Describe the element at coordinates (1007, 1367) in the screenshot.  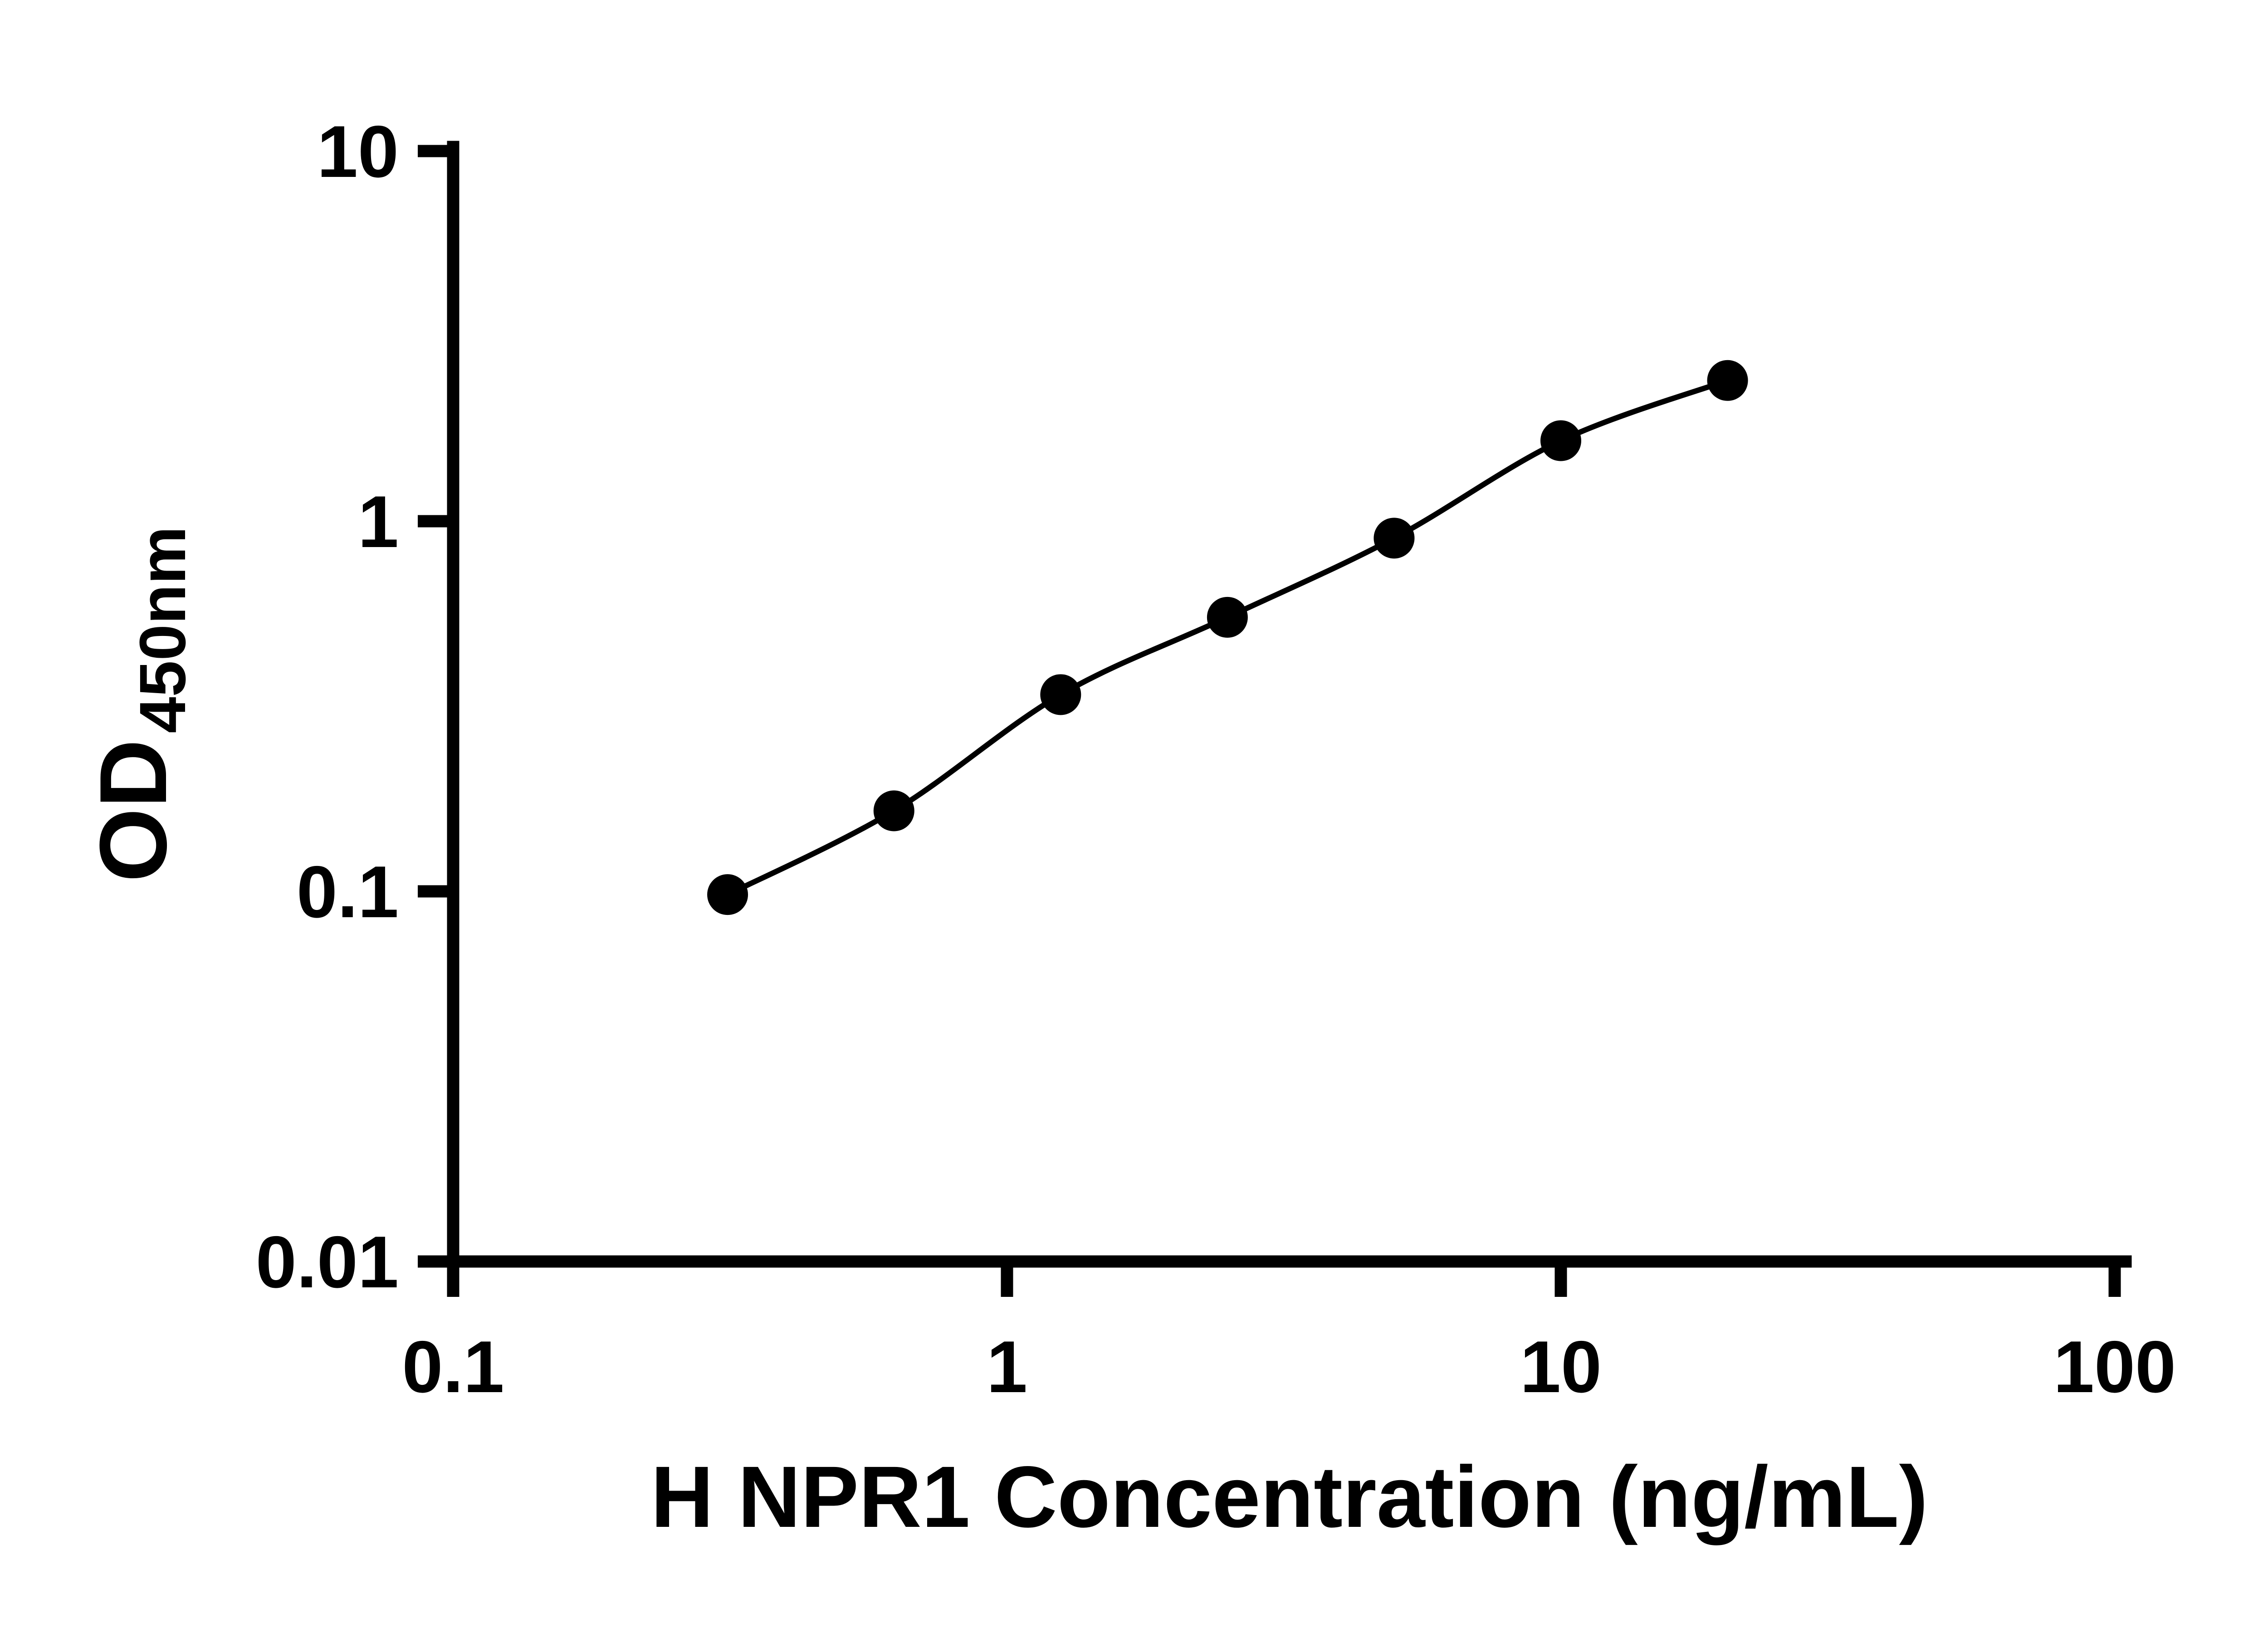
I see `x-tick-label: 1` at that location.